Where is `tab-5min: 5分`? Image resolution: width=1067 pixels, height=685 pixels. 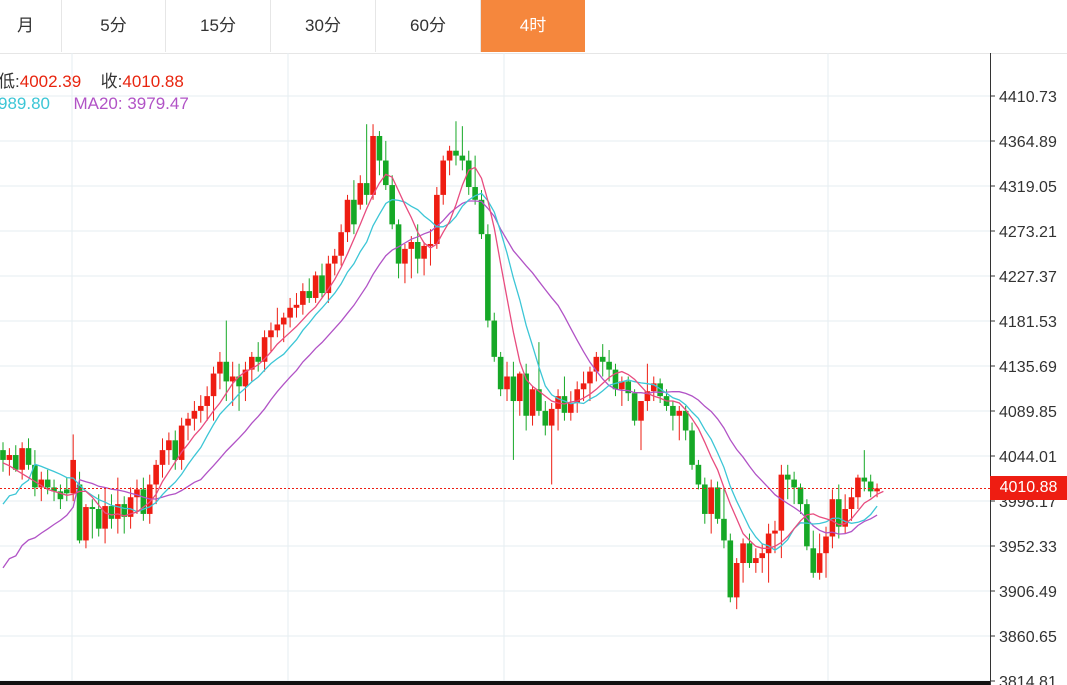
tab-5min: 5分 is located at coordinates (114, 26).